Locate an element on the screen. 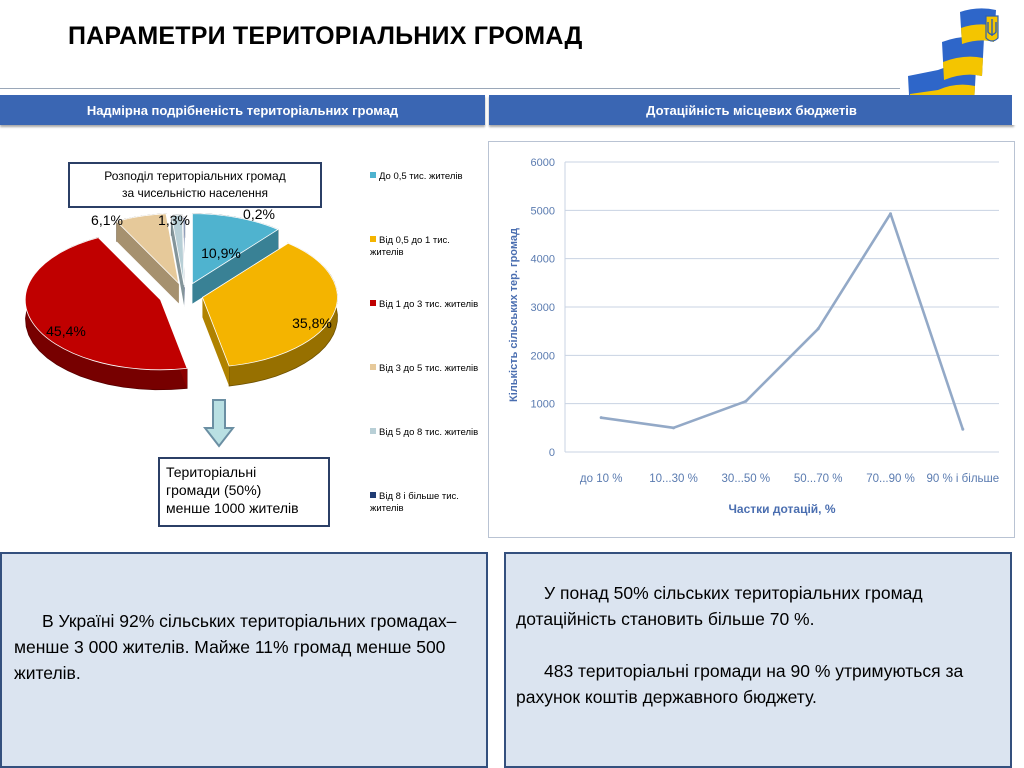  pie-chart: 10,9% 35,8% 45,4% 6,1% 1,3% 0,2% is located at coordinates (181, 298).